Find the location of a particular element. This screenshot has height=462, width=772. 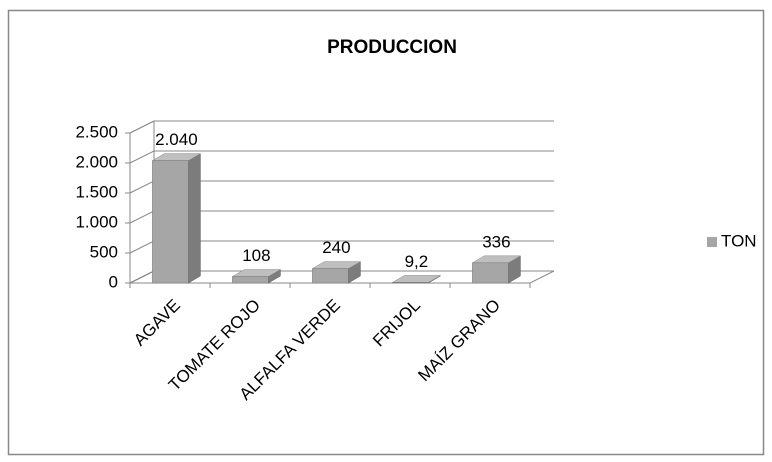

y-tick-label: 0 is located at coordinates (113, 281).